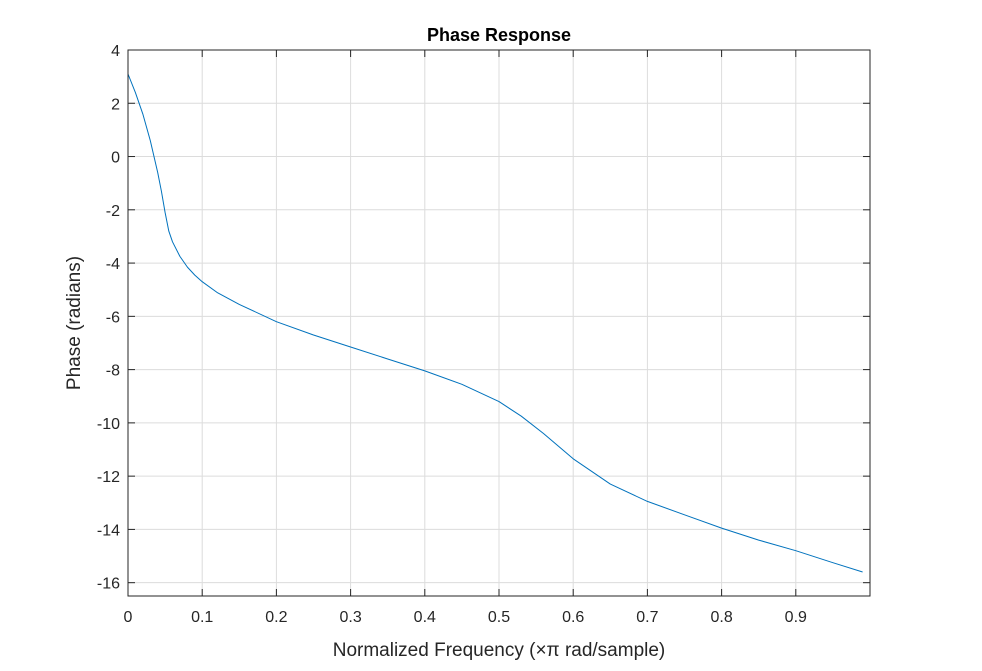  Describe the element at coordinates (108, 530) in the screenshot. I see `y-tick-label: -14` at that location.